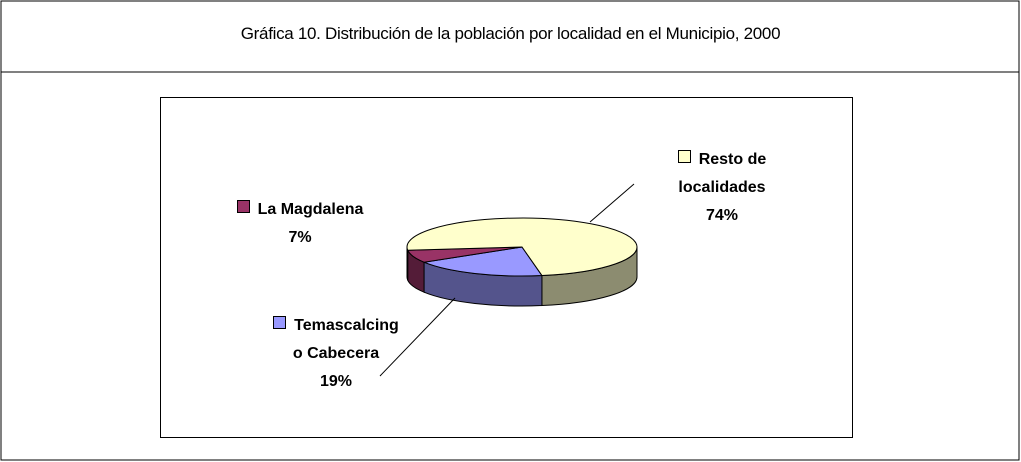  What do you see at coordinates (407, 263) in the screenshot?
I see `slice-side` at bounding box center [407, 263].